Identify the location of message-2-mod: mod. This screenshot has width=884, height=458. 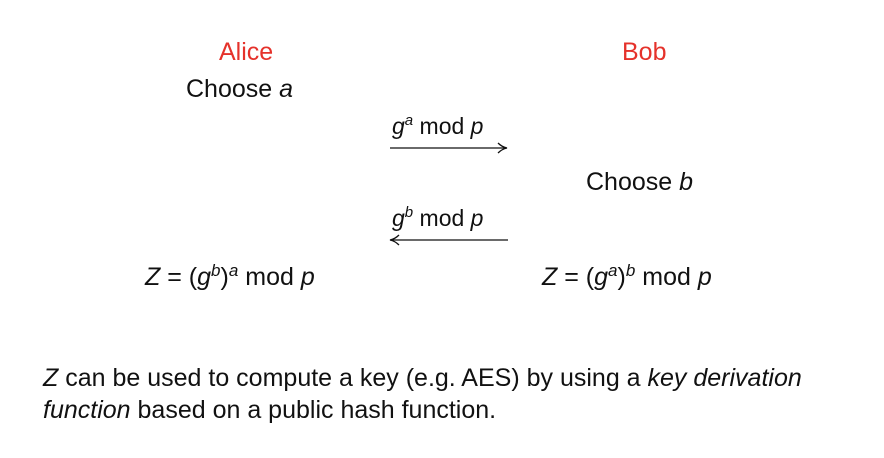
(442, 218).